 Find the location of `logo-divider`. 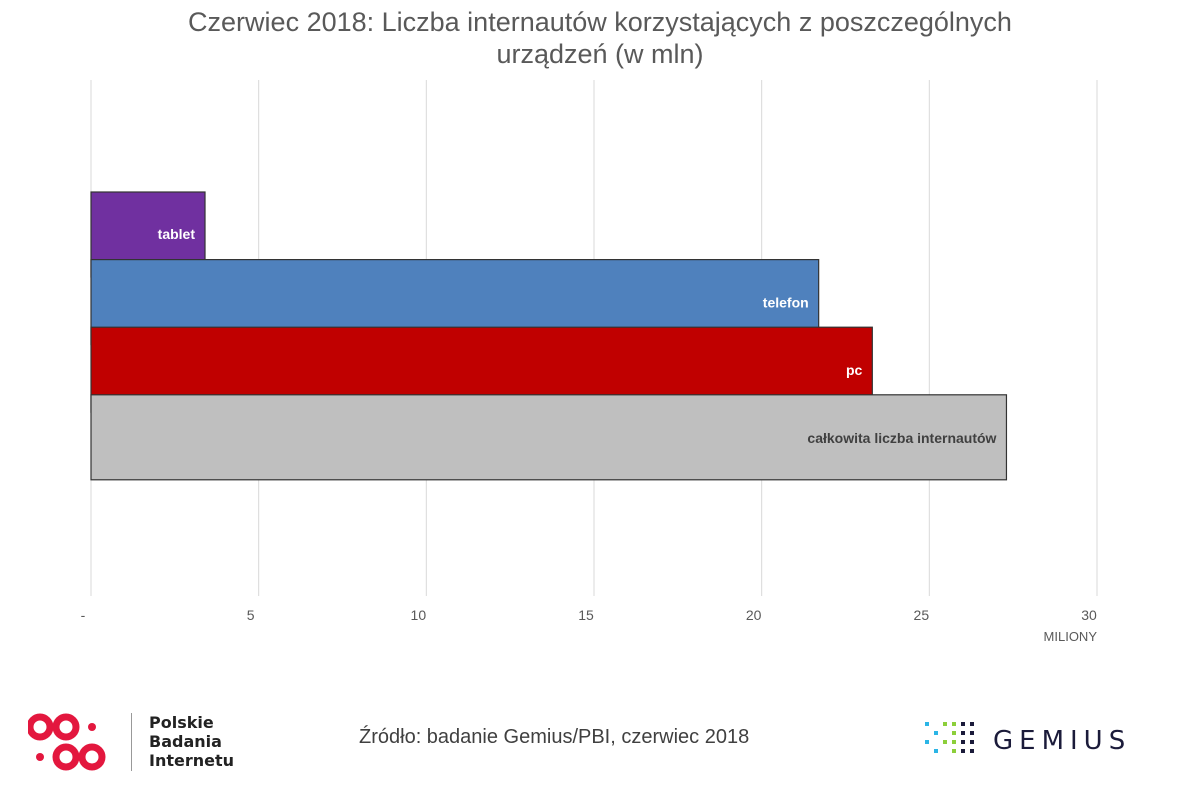

logo-divider is located at coordinates (131, 742).